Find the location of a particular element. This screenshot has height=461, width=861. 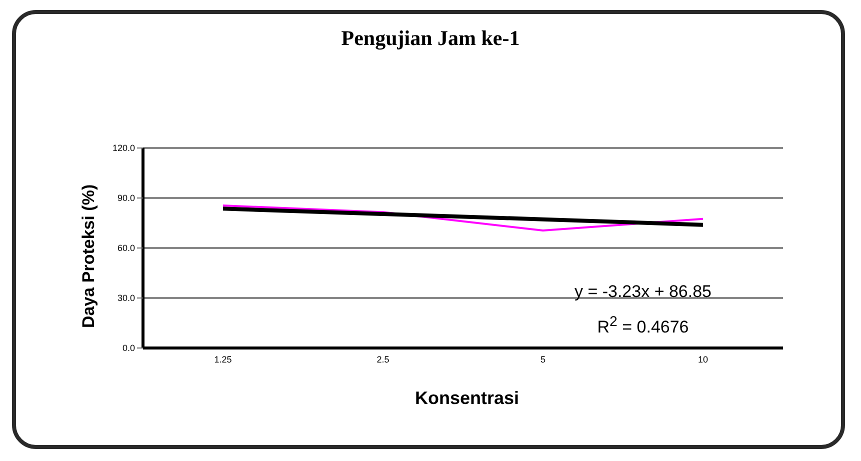

y-tick-label: 30.0 is located at coordinates (126, 298).